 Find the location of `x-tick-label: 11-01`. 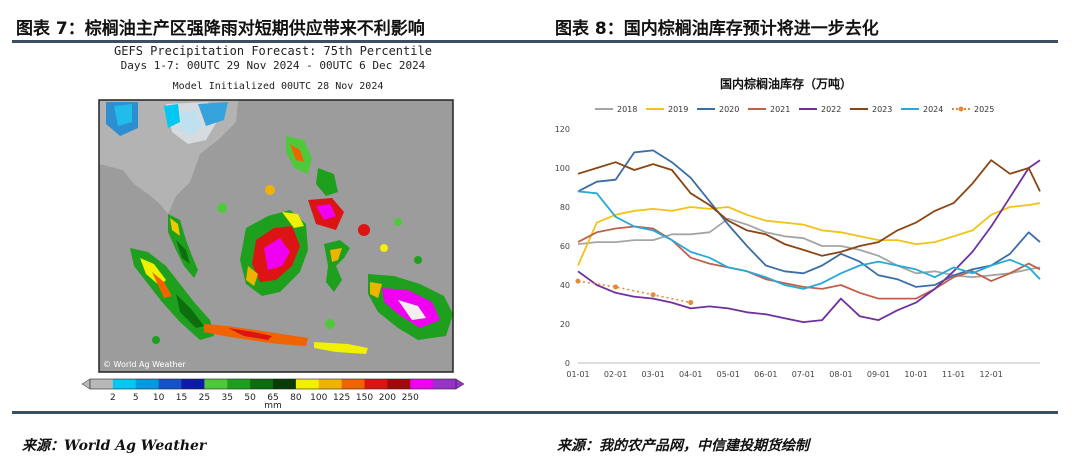

x-tick-label: 11-01 is located at coordinates (953, 374).